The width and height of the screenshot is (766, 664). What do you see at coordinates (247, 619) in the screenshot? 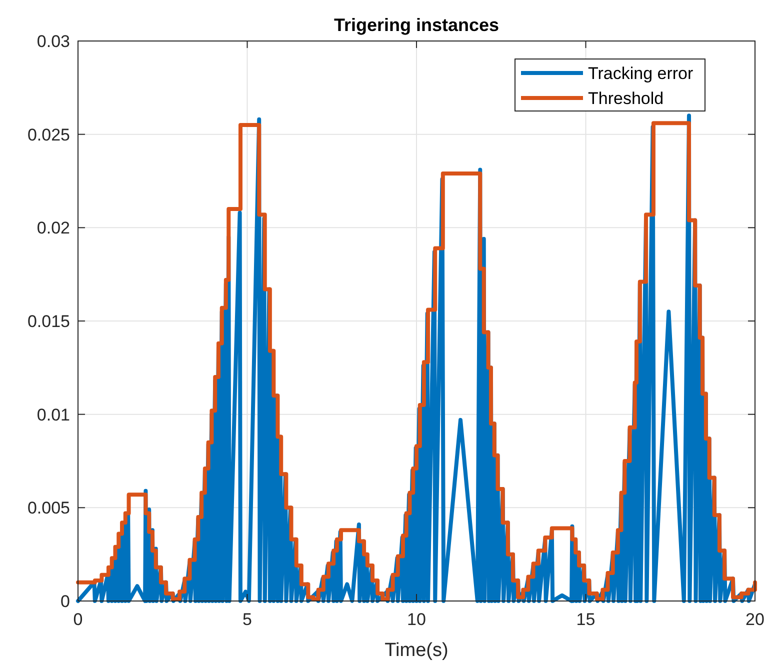
I see `x-tick-label: 5` at bounding box center [247, 619].